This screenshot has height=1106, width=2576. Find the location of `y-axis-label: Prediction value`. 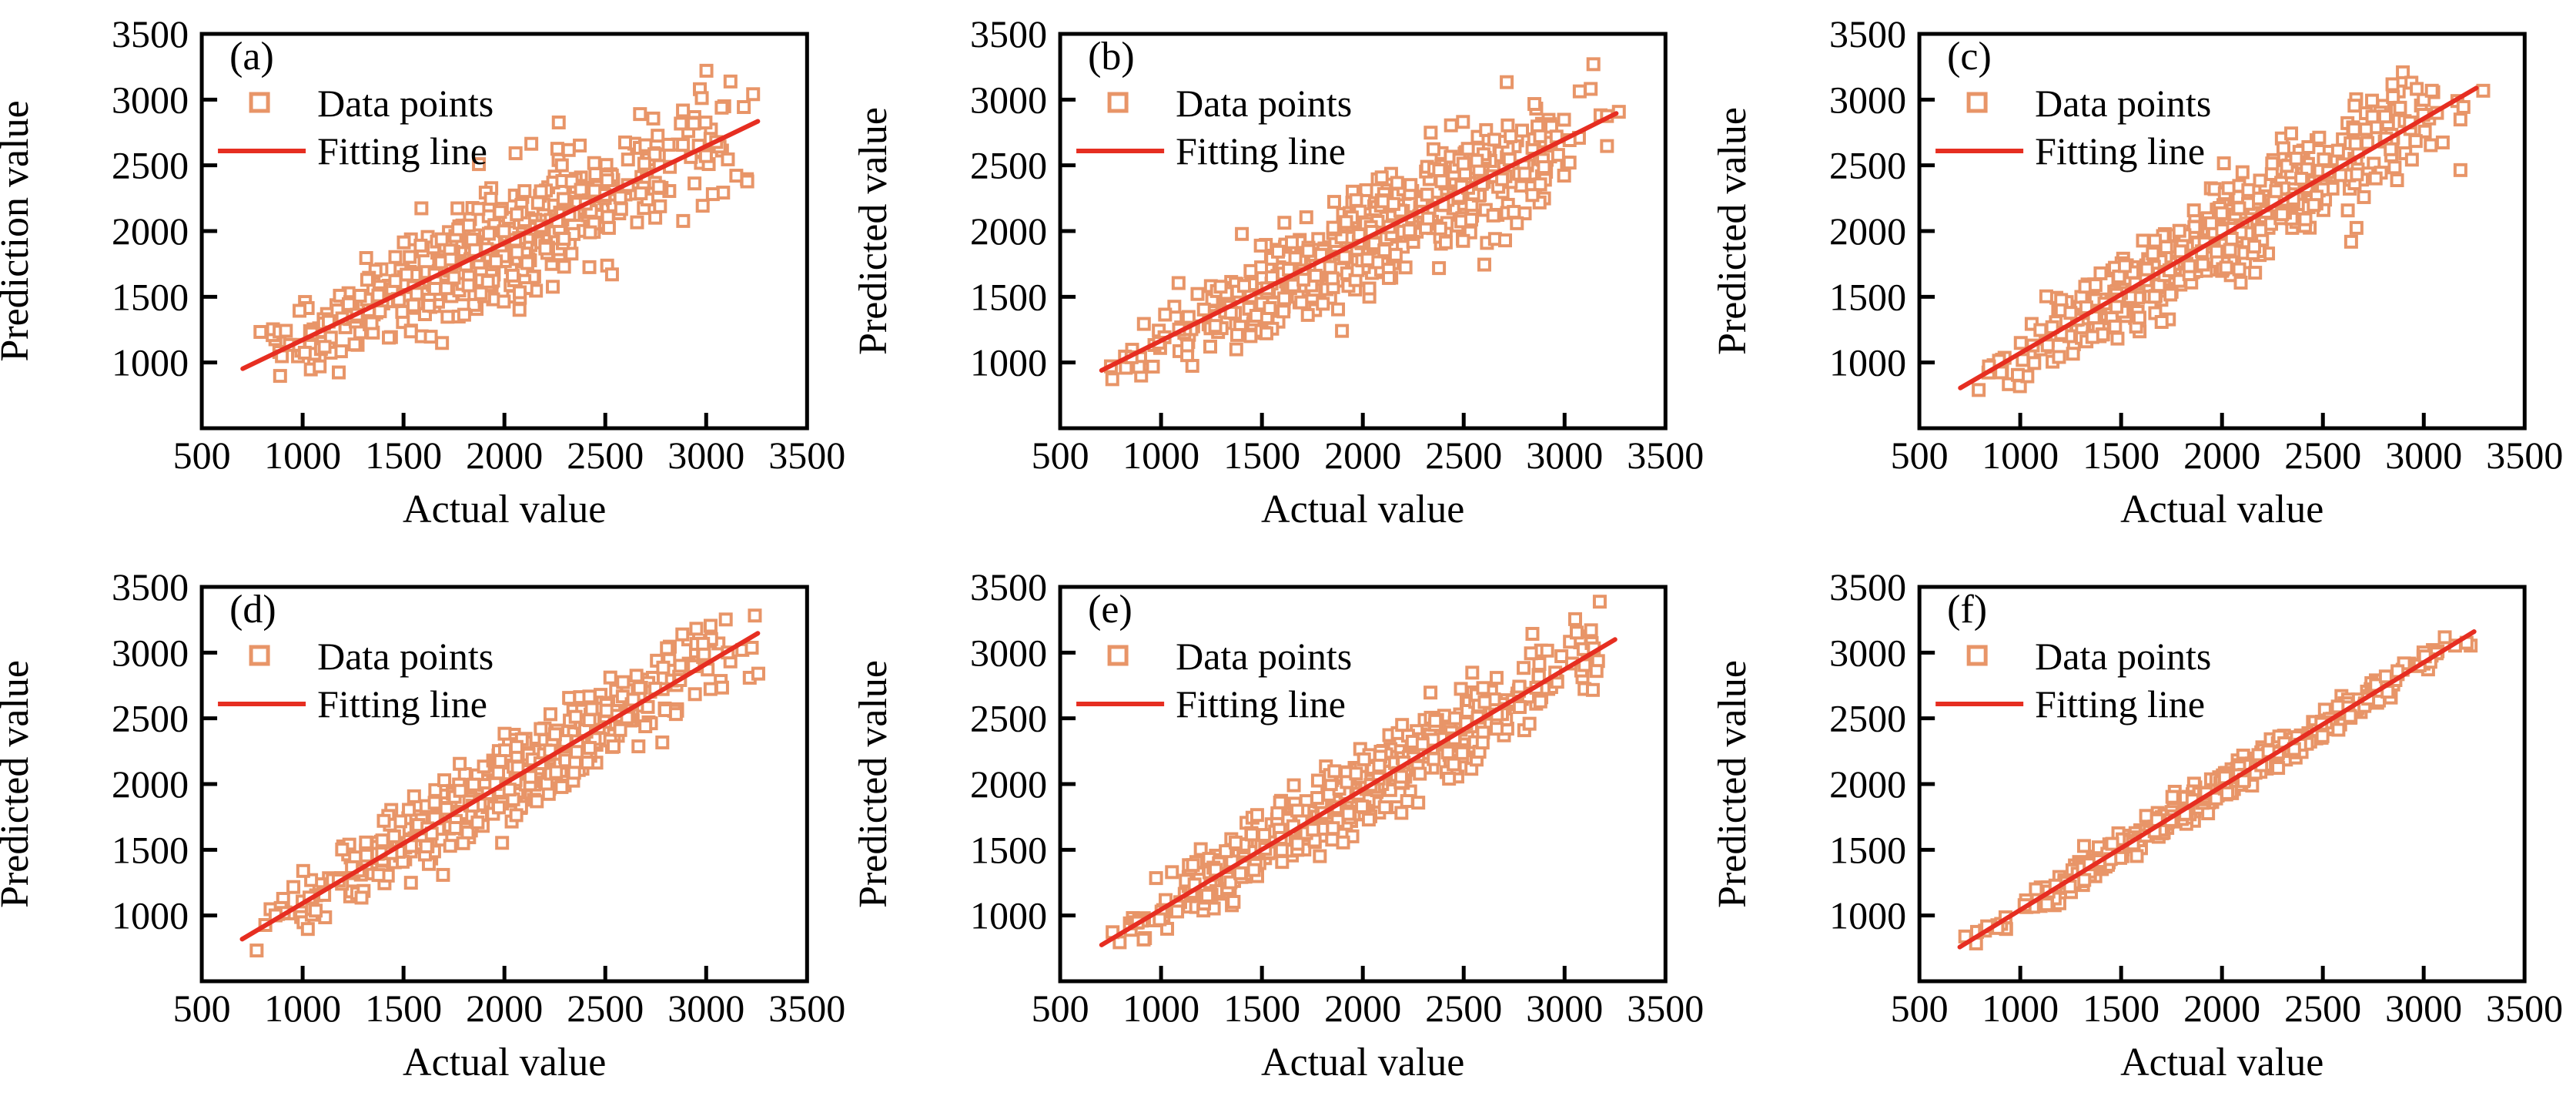

y-axis-label: Prediction value is located at coordinates (18, 231).